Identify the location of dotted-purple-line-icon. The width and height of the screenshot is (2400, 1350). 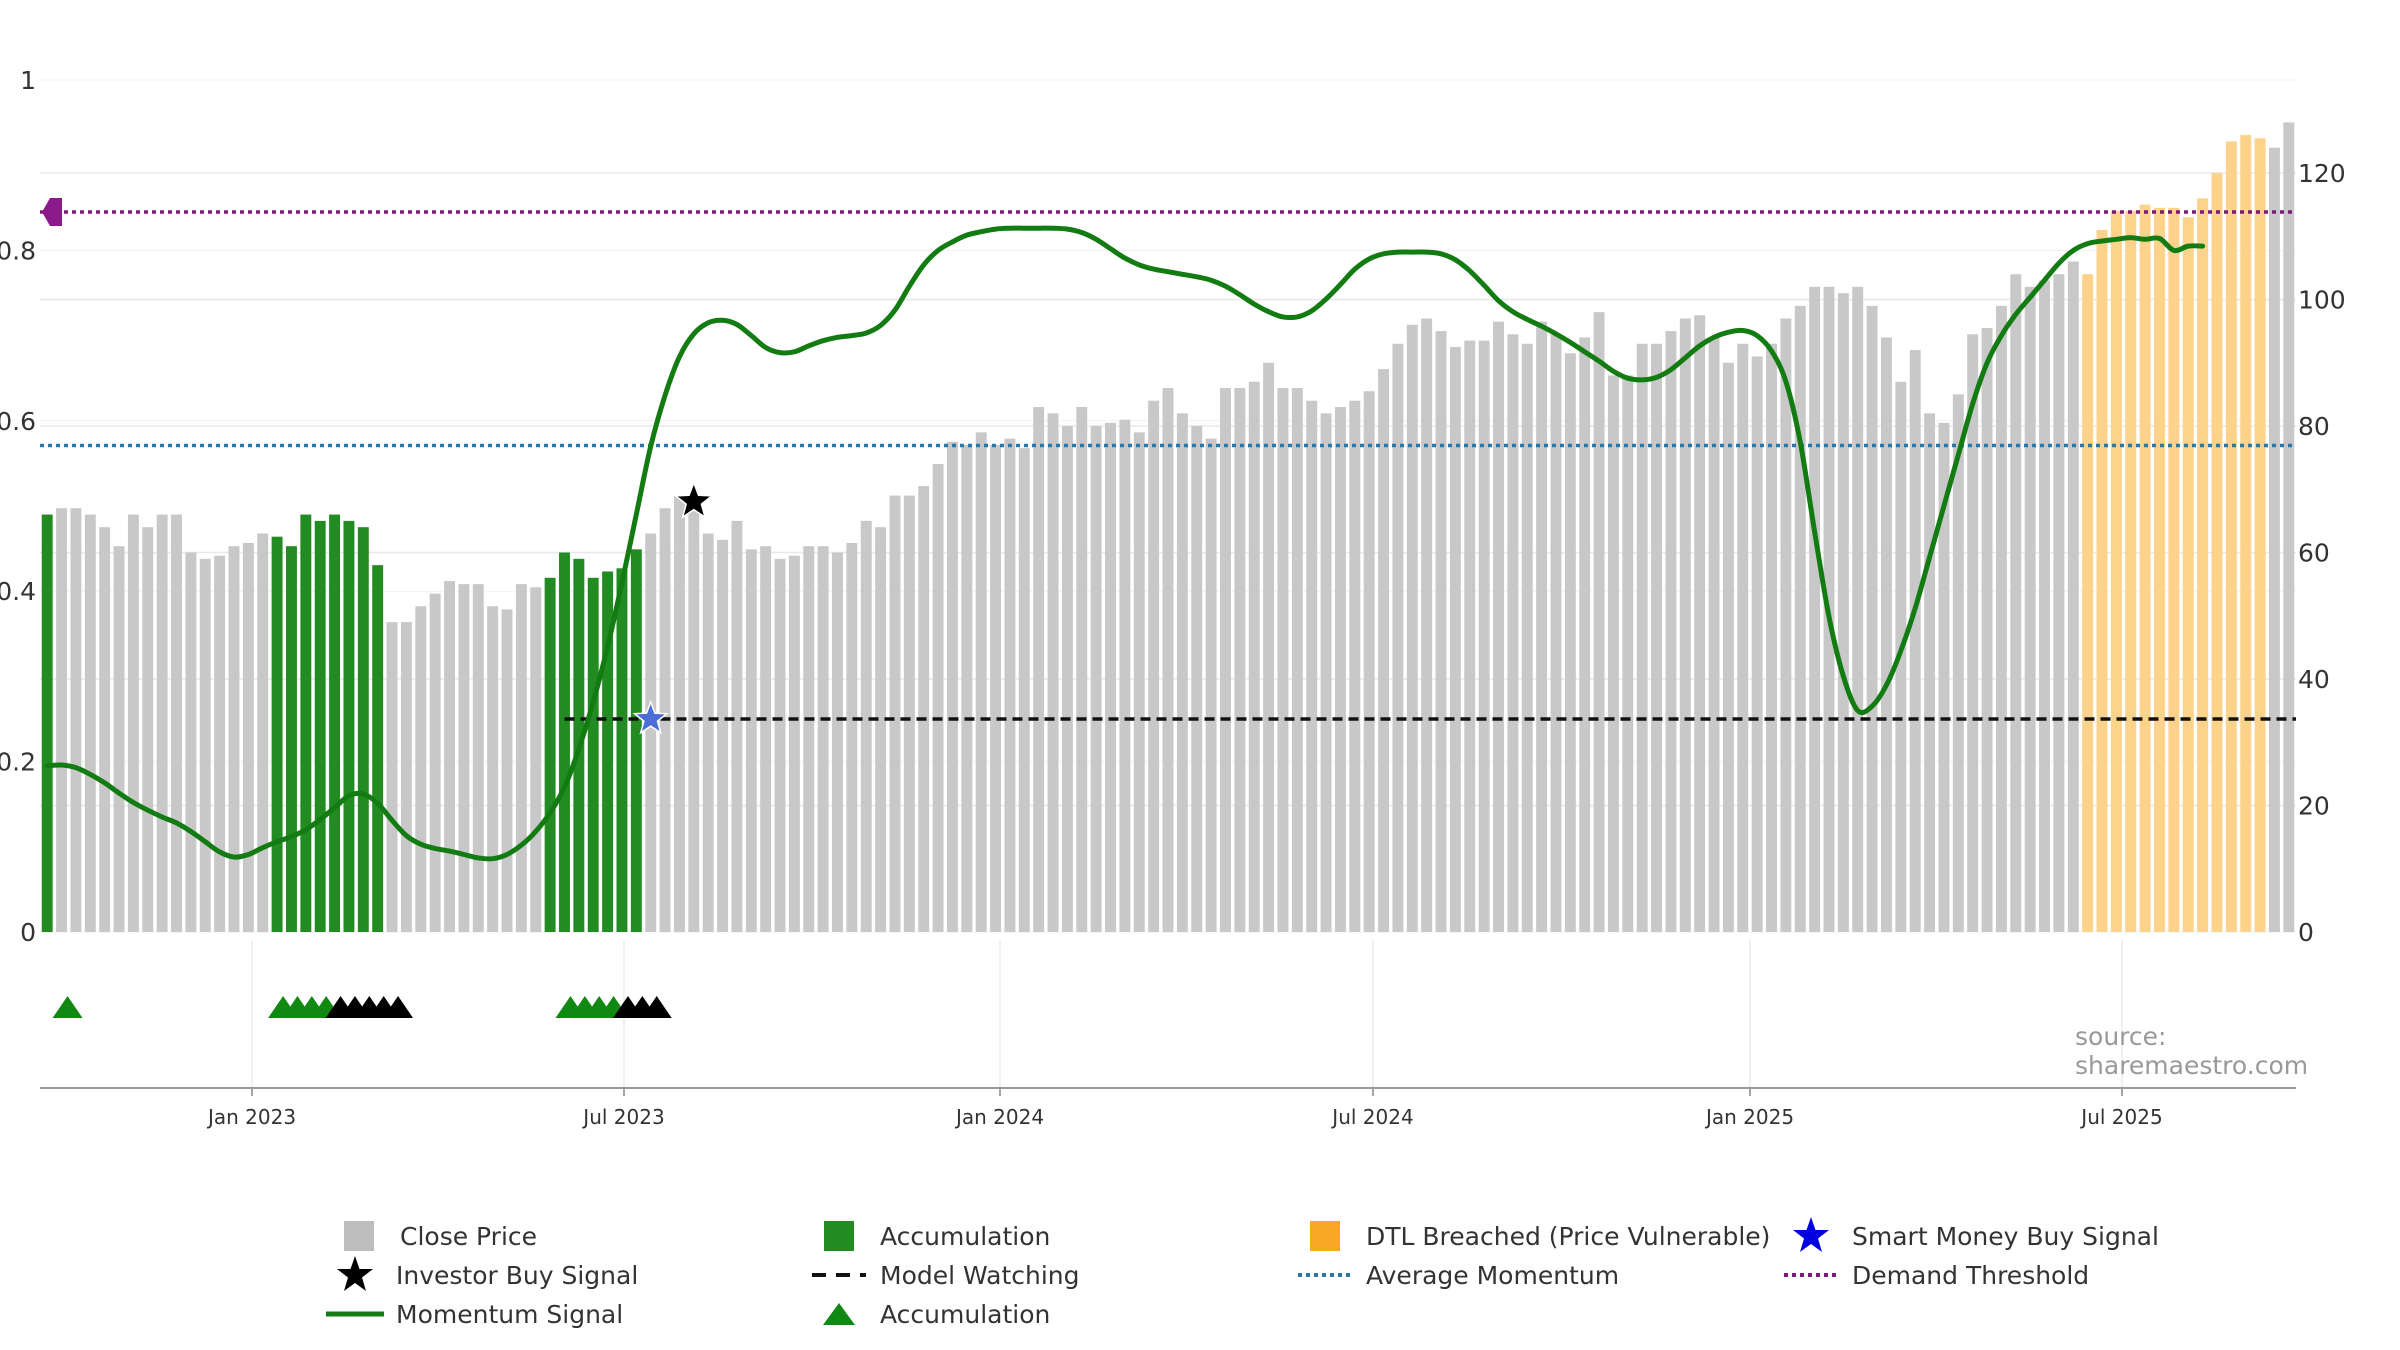
(1811, 1275).